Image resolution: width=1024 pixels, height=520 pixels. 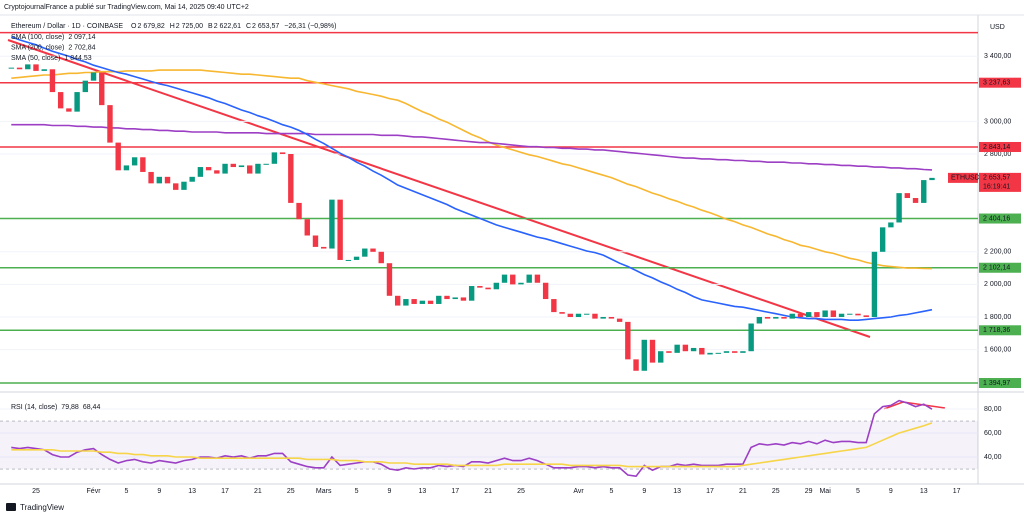 I want to click on ohlc-key: O, so click(x=134, y=26).